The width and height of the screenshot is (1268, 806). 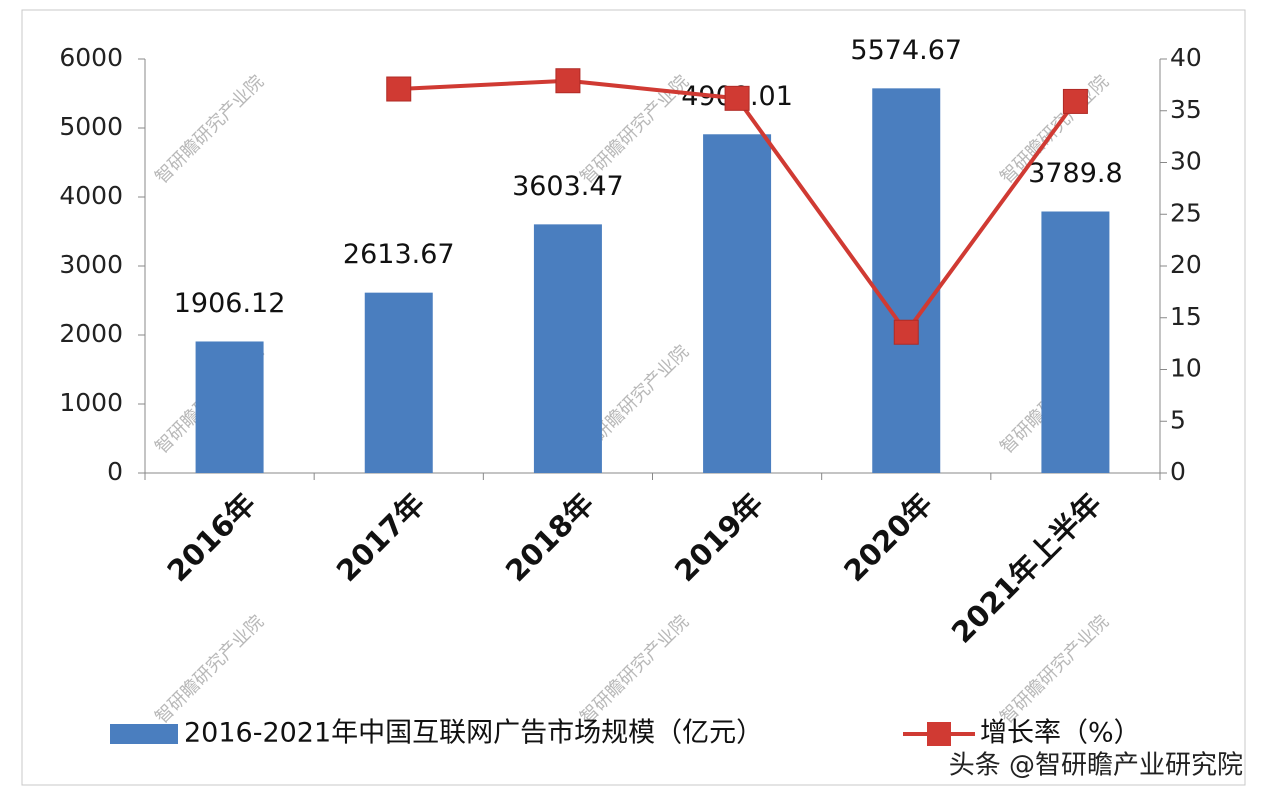 I want to click on y2-tick-label: 5, so click(x=1178, y=419).